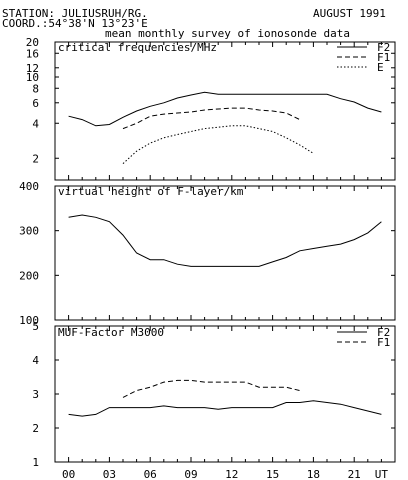 This screenshot has height=480, width=408. What do you see at coordinates (225, 240) in the screenshot?
I see `series-line-h` at bounding box center [225, 240].